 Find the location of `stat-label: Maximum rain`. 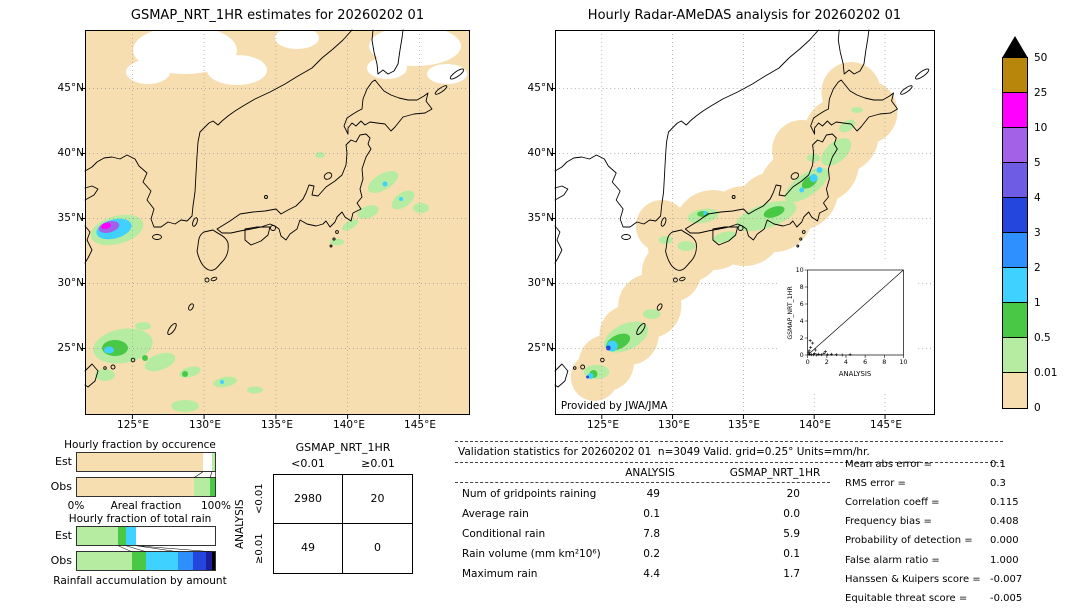

stat-label: Maximum rain is located at coordinates (500, 574).